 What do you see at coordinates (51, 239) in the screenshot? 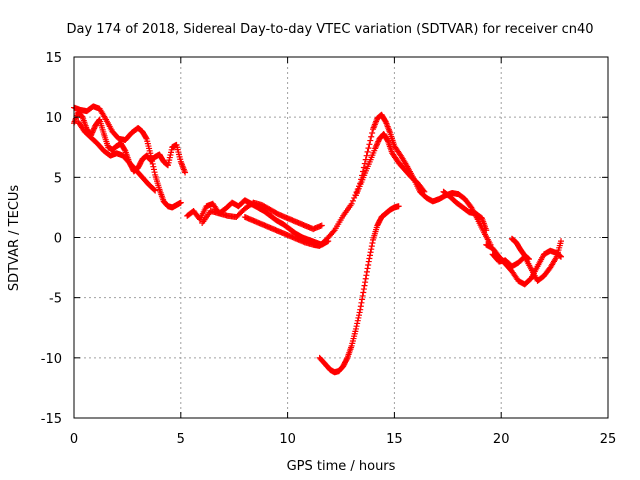
I see `y-tick-labels: -15 -10 -5 0 5 10 15` at bounding box center [51, 239].